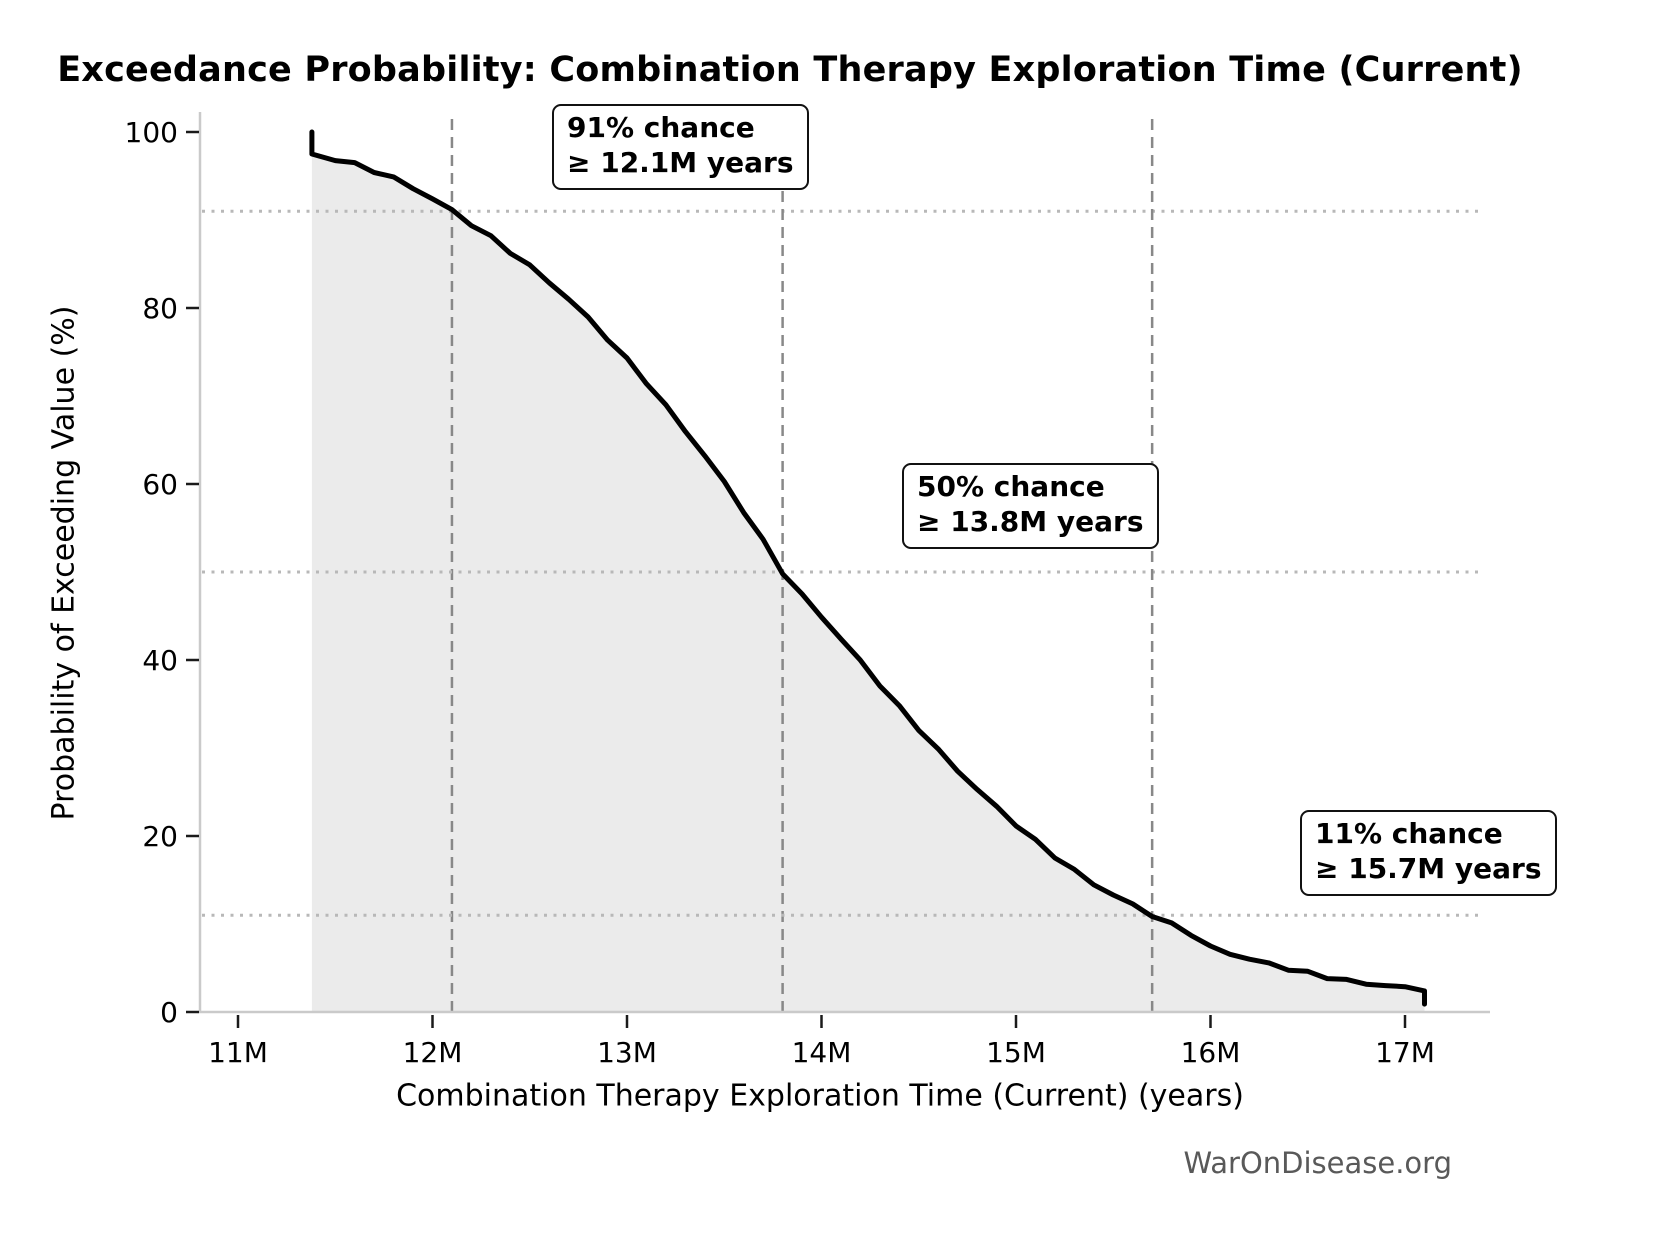 The image size is (1674, 1234). Describe the element at coordinates (160, 836) in the screenshot. I see `y-tick-label: 20` at that location.